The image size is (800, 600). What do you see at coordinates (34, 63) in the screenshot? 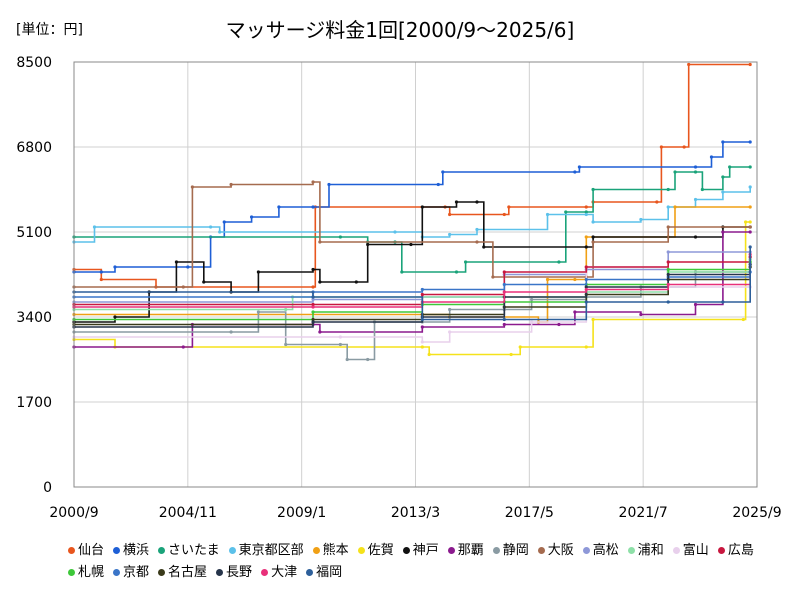
I see `y-tick-label: 8500` at bounding box center [34, 63].